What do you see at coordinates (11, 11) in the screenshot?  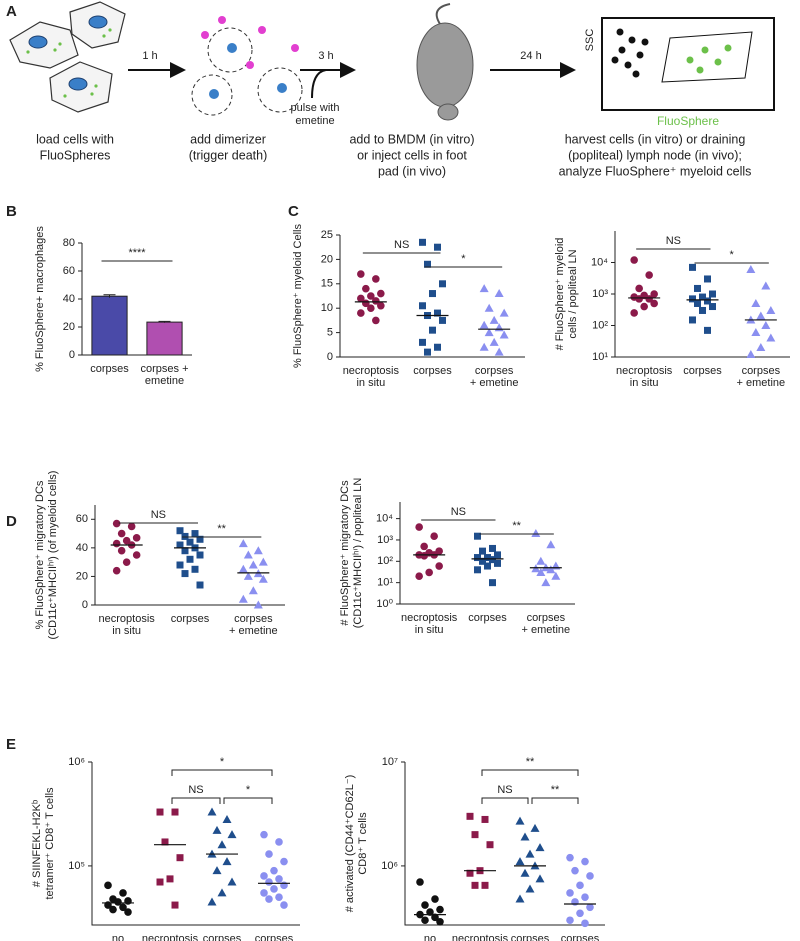 I see `panel-label: A` at bounding box center [11, 11].